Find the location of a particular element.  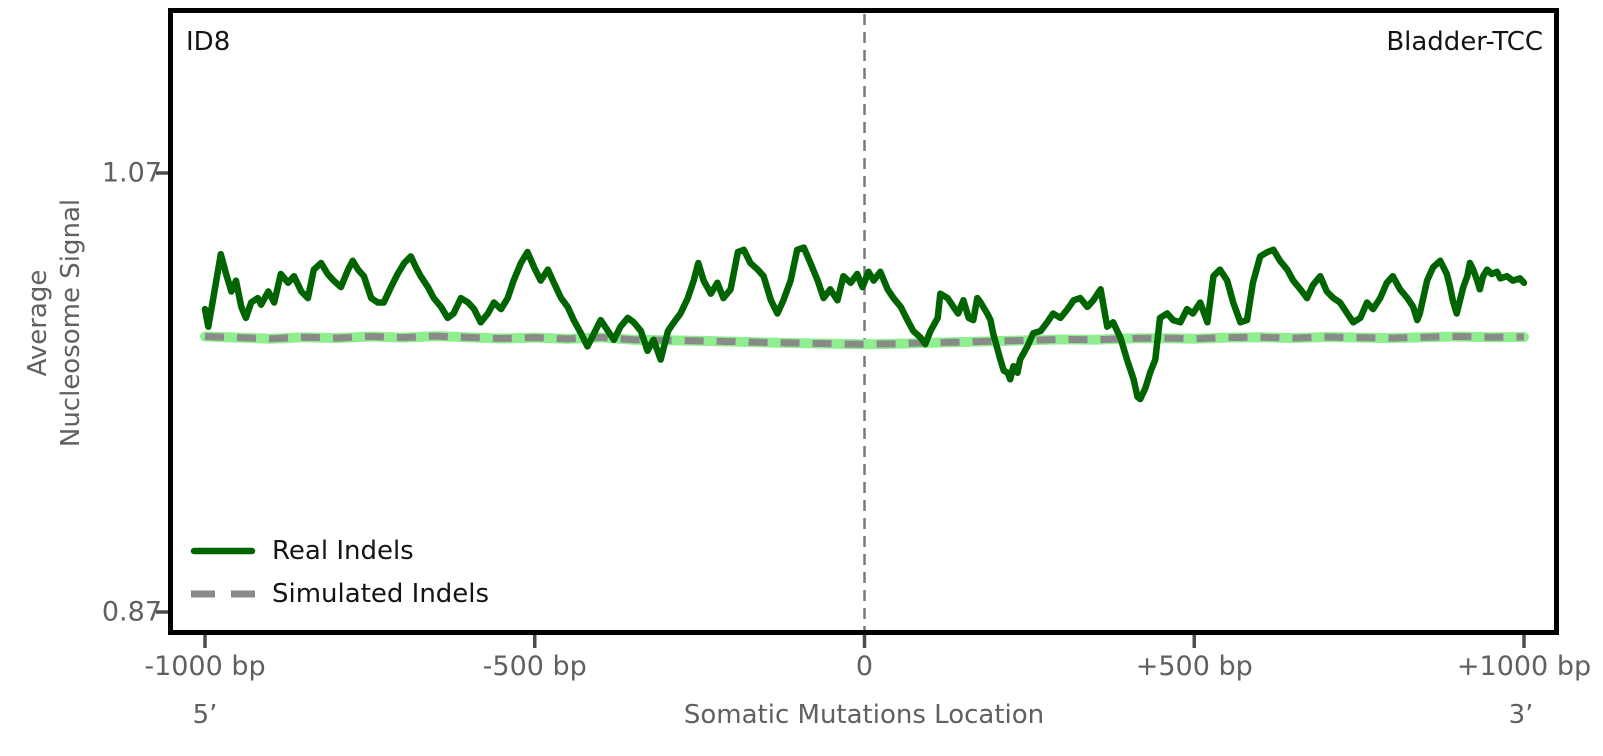

legend: Real Indels Simulated Indels is located at coordinates (339, 579).